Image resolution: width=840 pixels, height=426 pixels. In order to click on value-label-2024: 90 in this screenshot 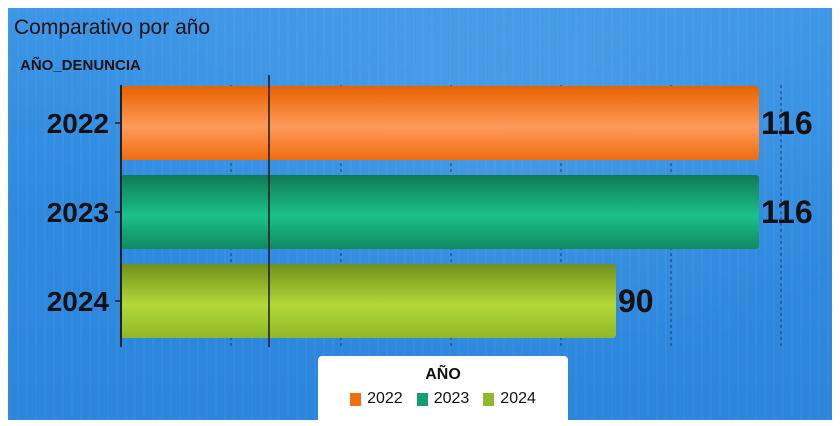, I will do `click(636, 301)`.